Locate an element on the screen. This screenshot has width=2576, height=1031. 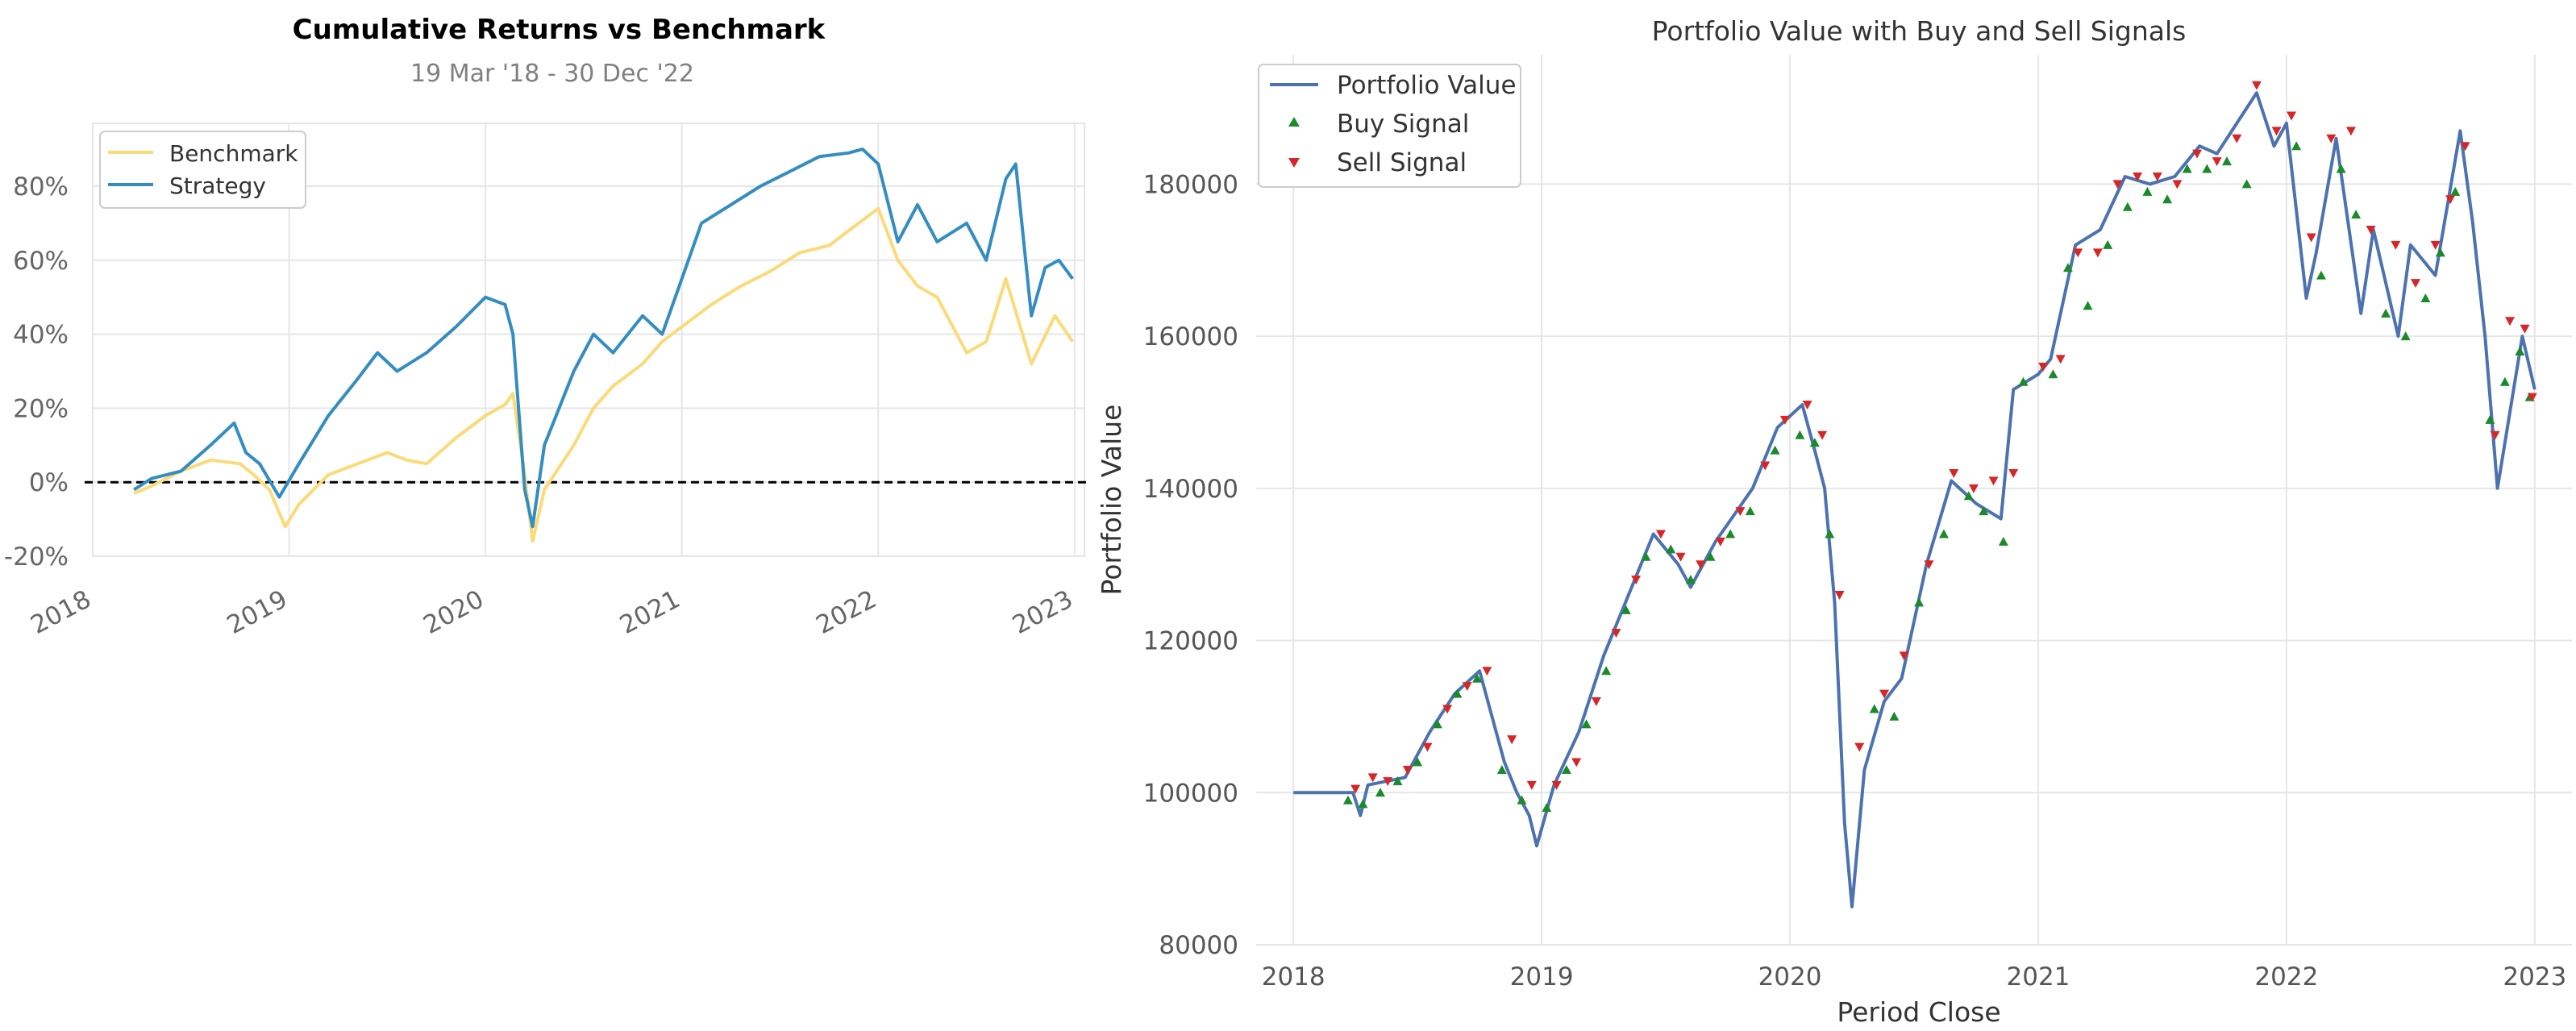
chart1-series-benchmark-line is located at coordinates (604, 375).